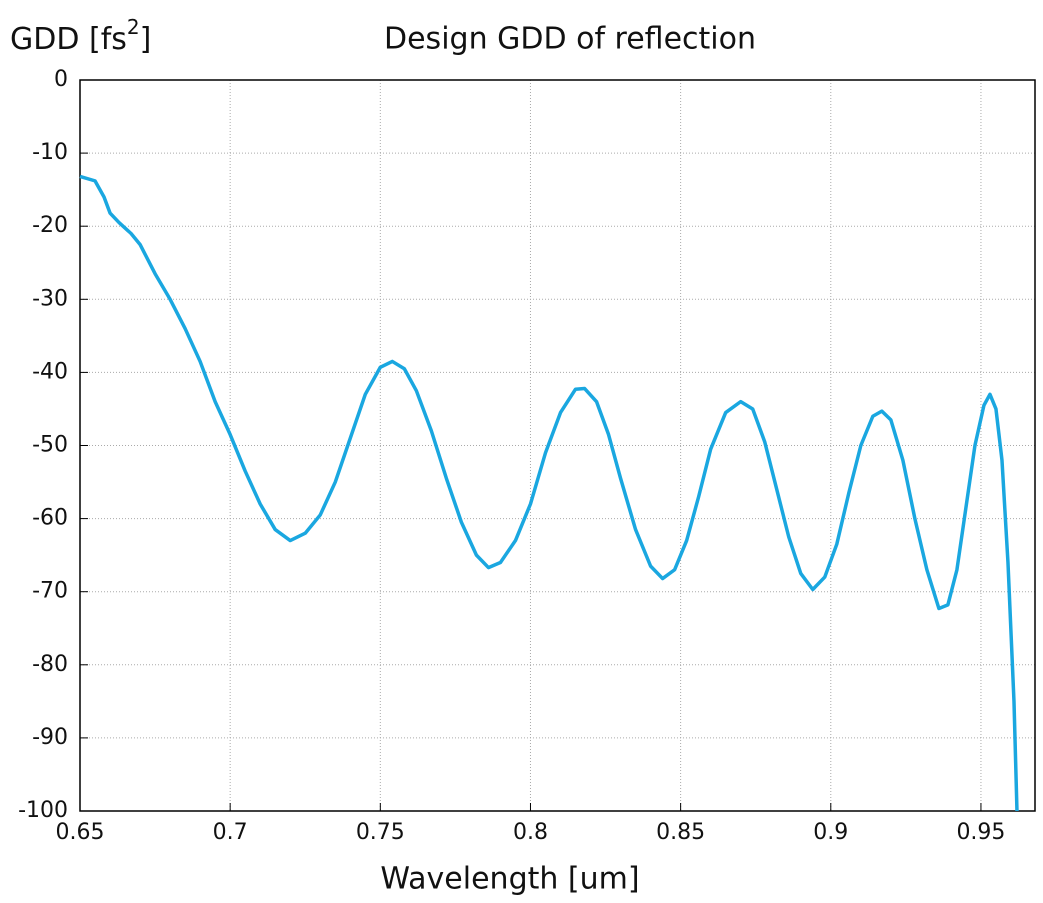 Image resolution: width=1043 pixels, height=903 pixels. What do you see at coordinates (380, 832) in the screenshot?
I see `x-tick-label: 0.75` at bounding box center [380, 832].